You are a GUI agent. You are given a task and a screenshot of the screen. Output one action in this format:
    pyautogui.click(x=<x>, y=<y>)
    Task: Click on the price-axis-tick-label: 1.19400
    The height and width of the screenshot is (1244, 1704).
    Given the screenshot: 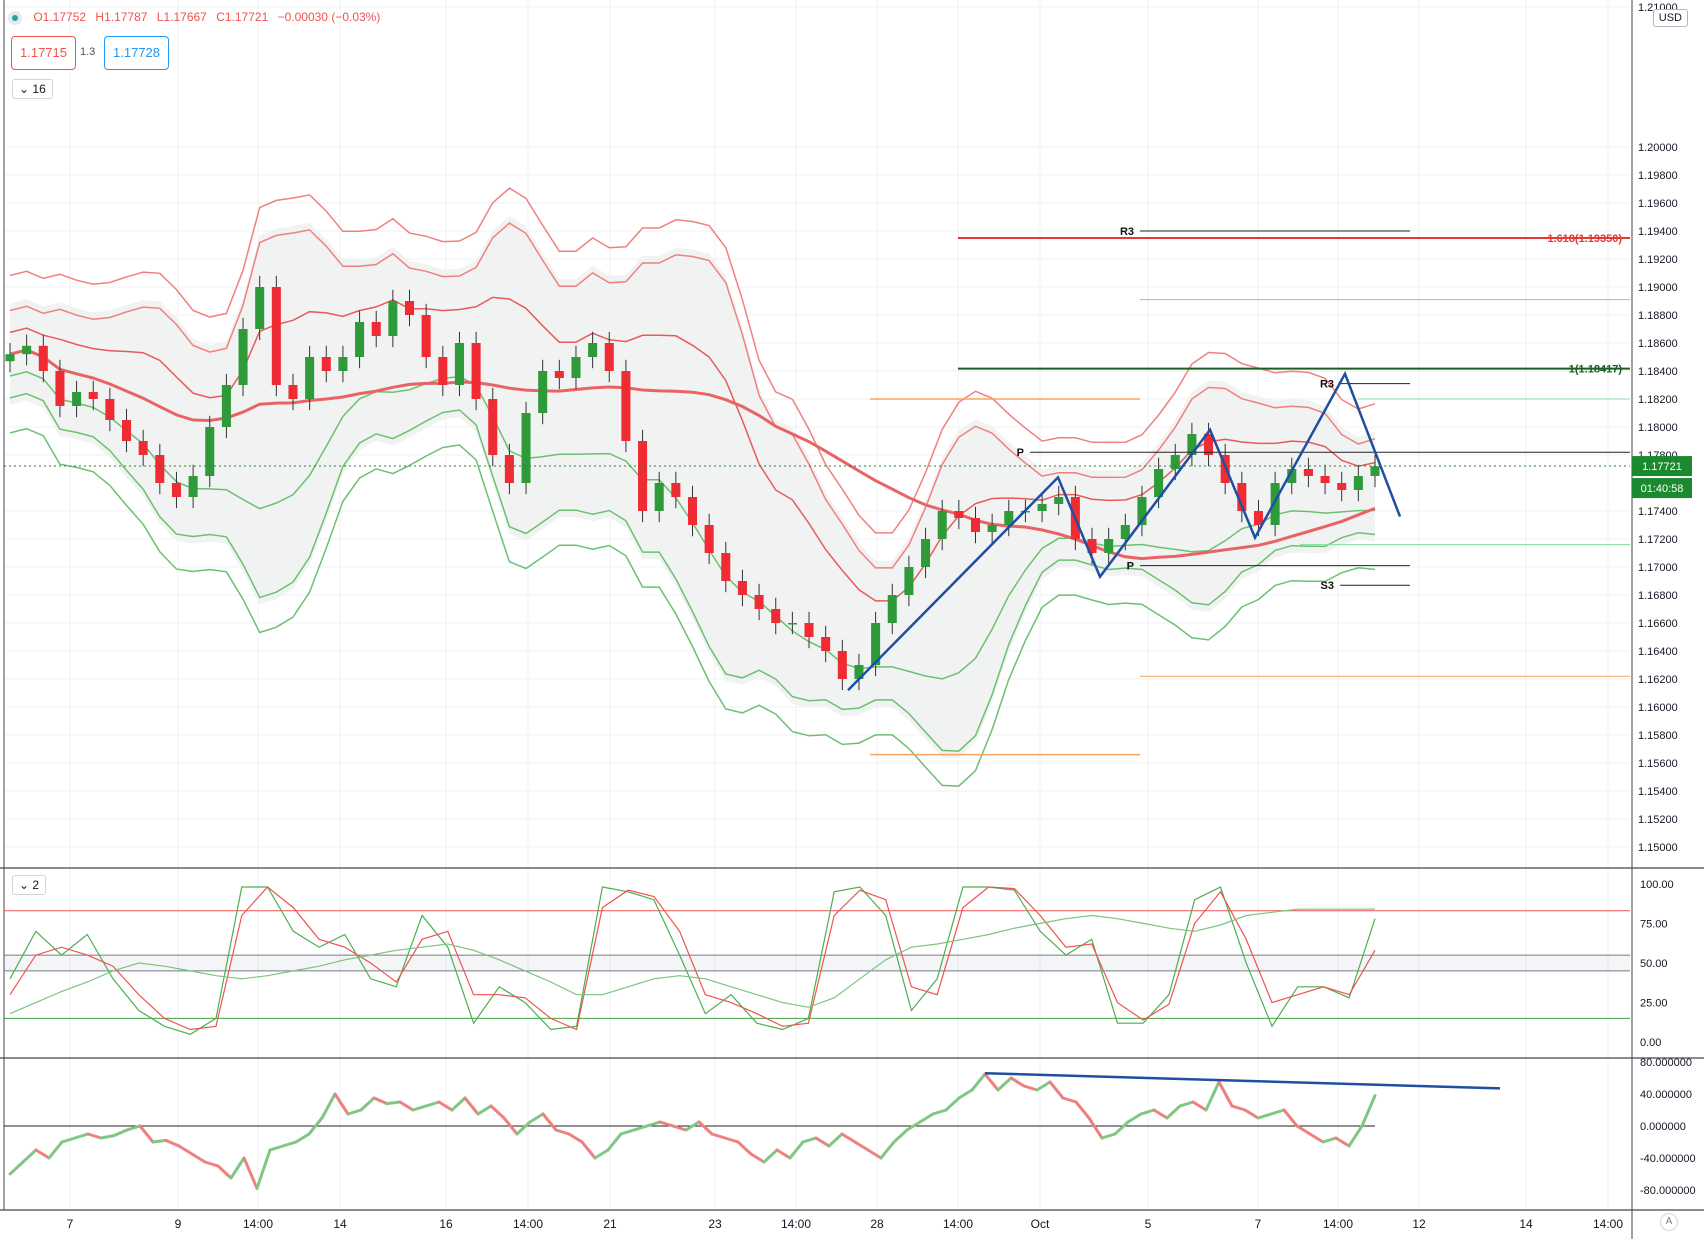 What is the action you would take?
    pyautogui.click(x=1658, y=232)
    